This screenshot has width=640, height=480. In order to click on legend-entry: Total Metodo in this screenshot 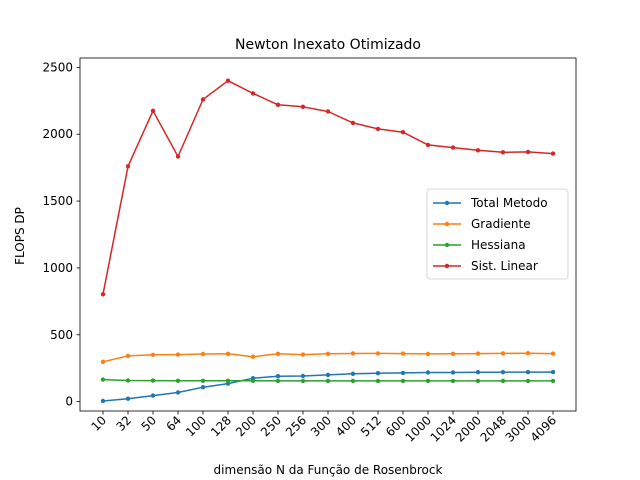, I will do `click(490, 203)`.